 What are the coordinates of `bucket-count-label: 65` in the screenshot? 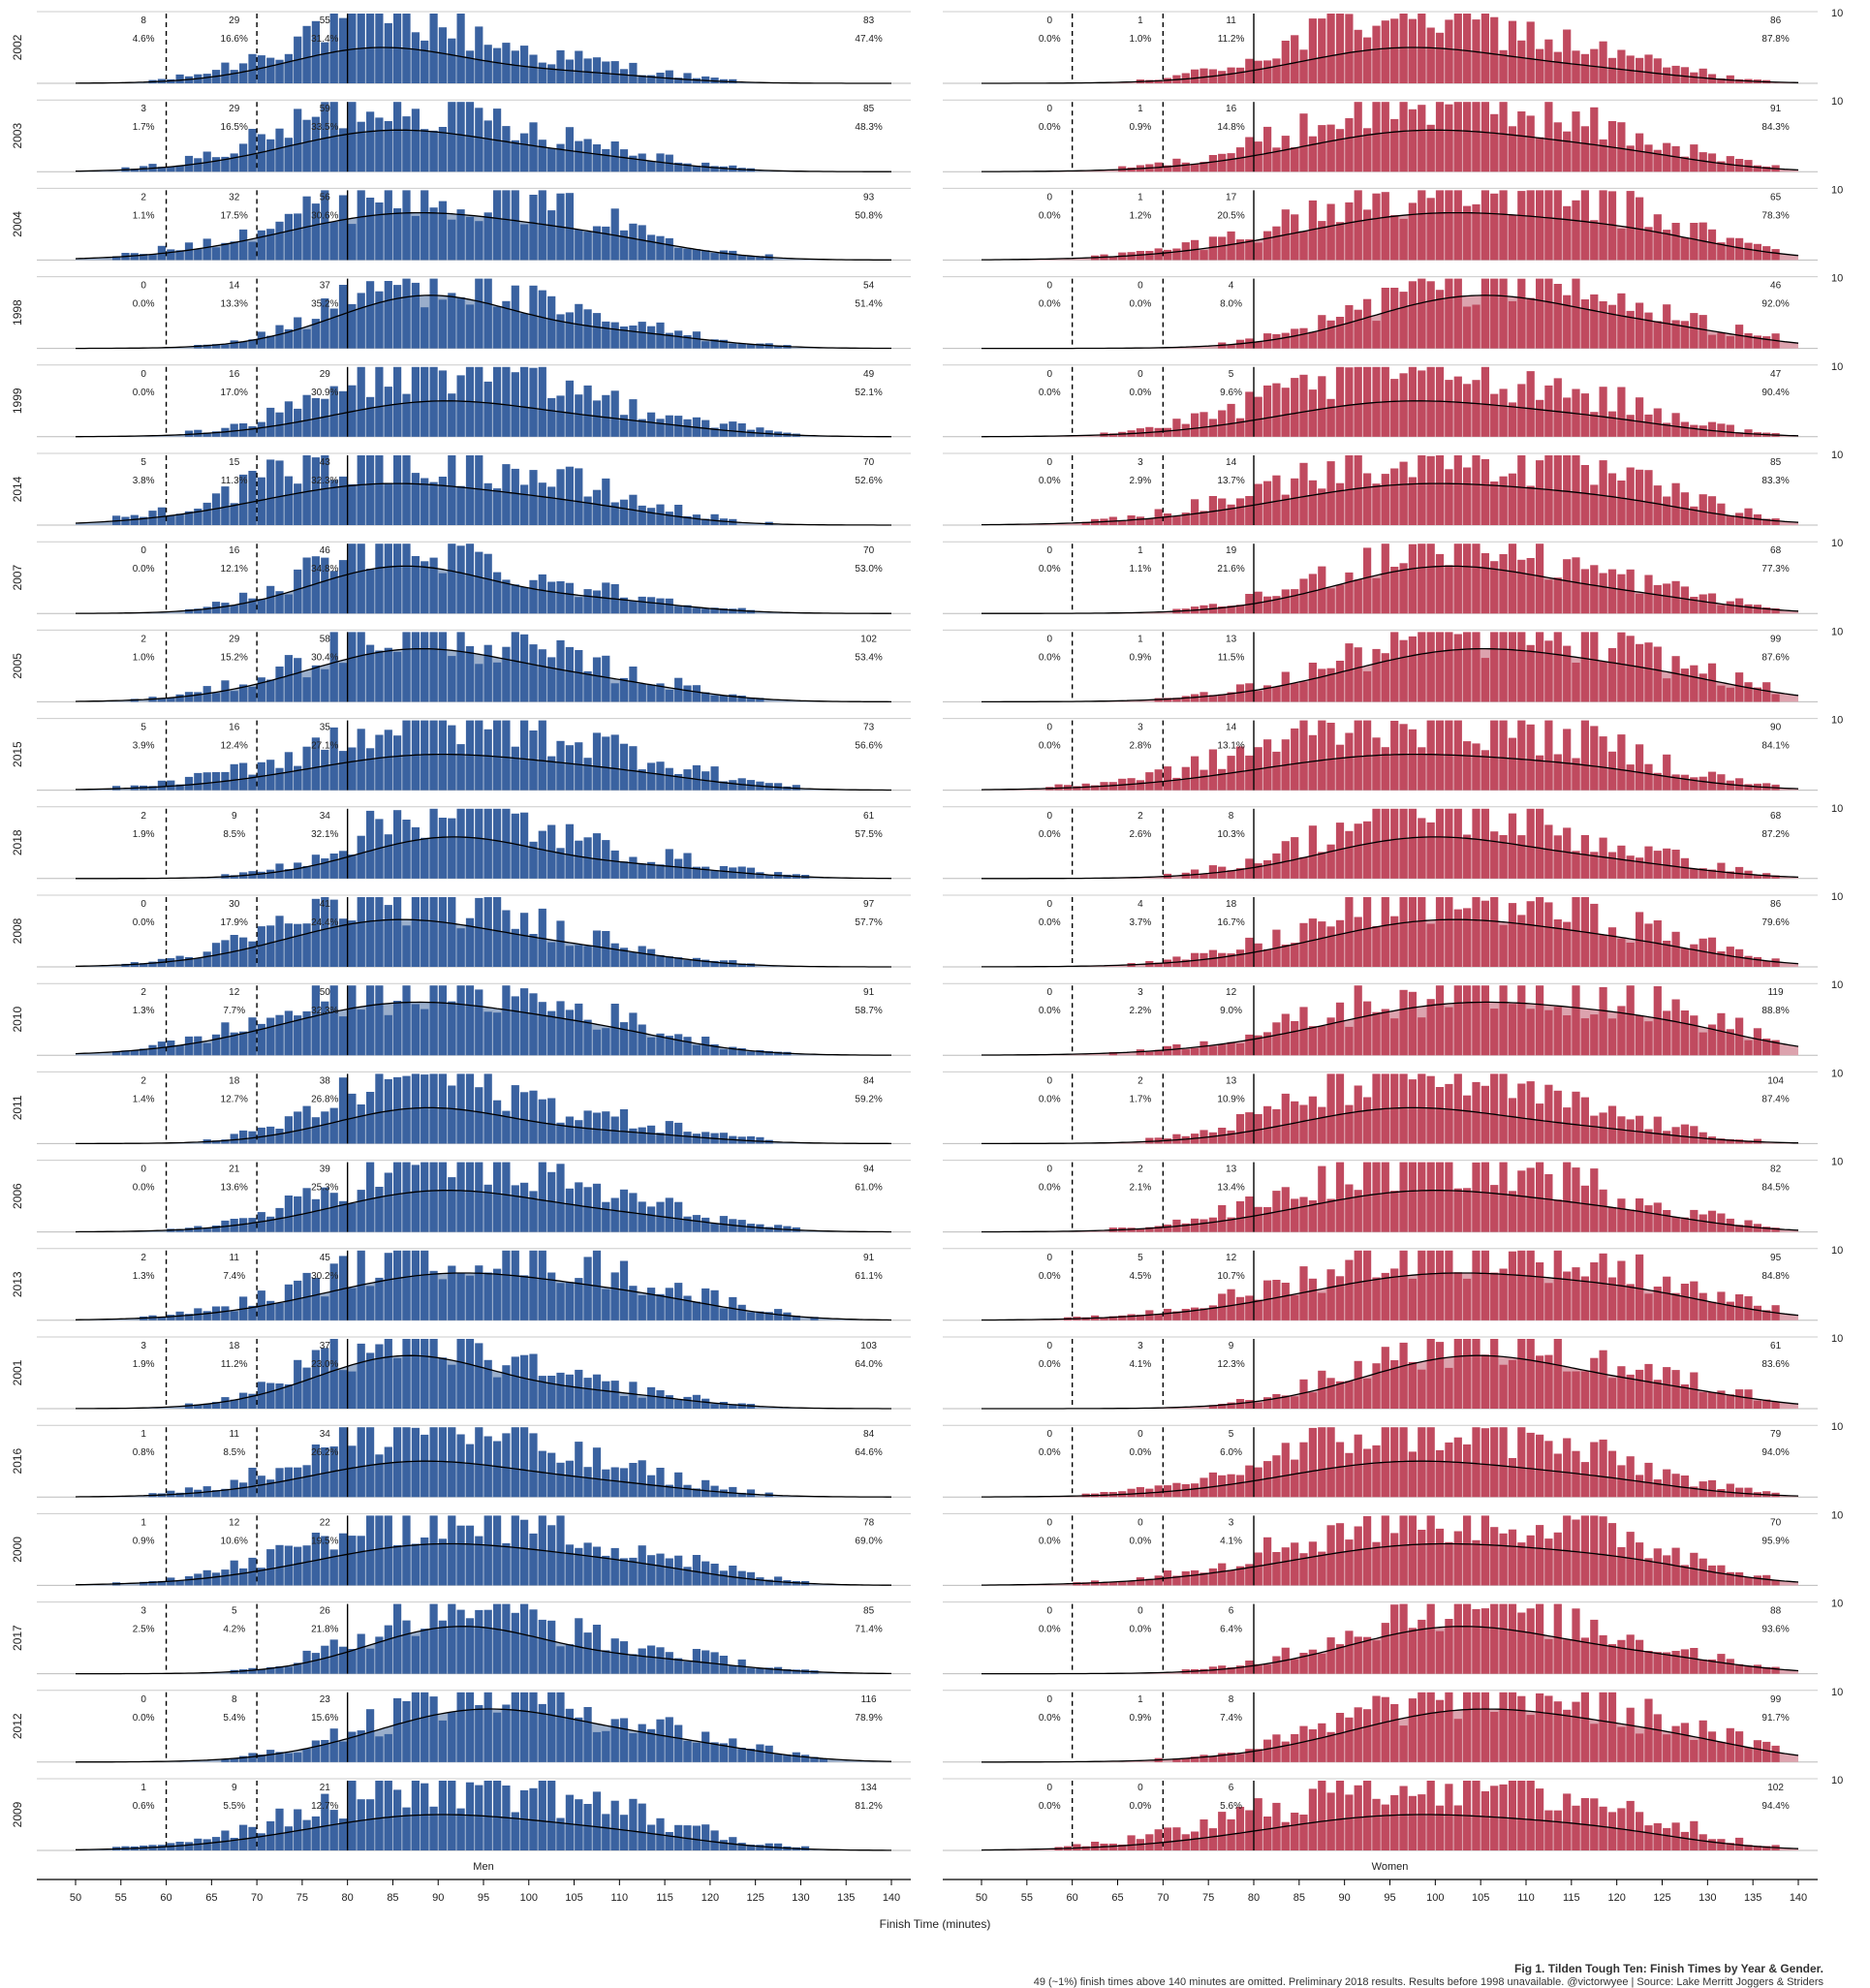 It's located at (1776, 197).